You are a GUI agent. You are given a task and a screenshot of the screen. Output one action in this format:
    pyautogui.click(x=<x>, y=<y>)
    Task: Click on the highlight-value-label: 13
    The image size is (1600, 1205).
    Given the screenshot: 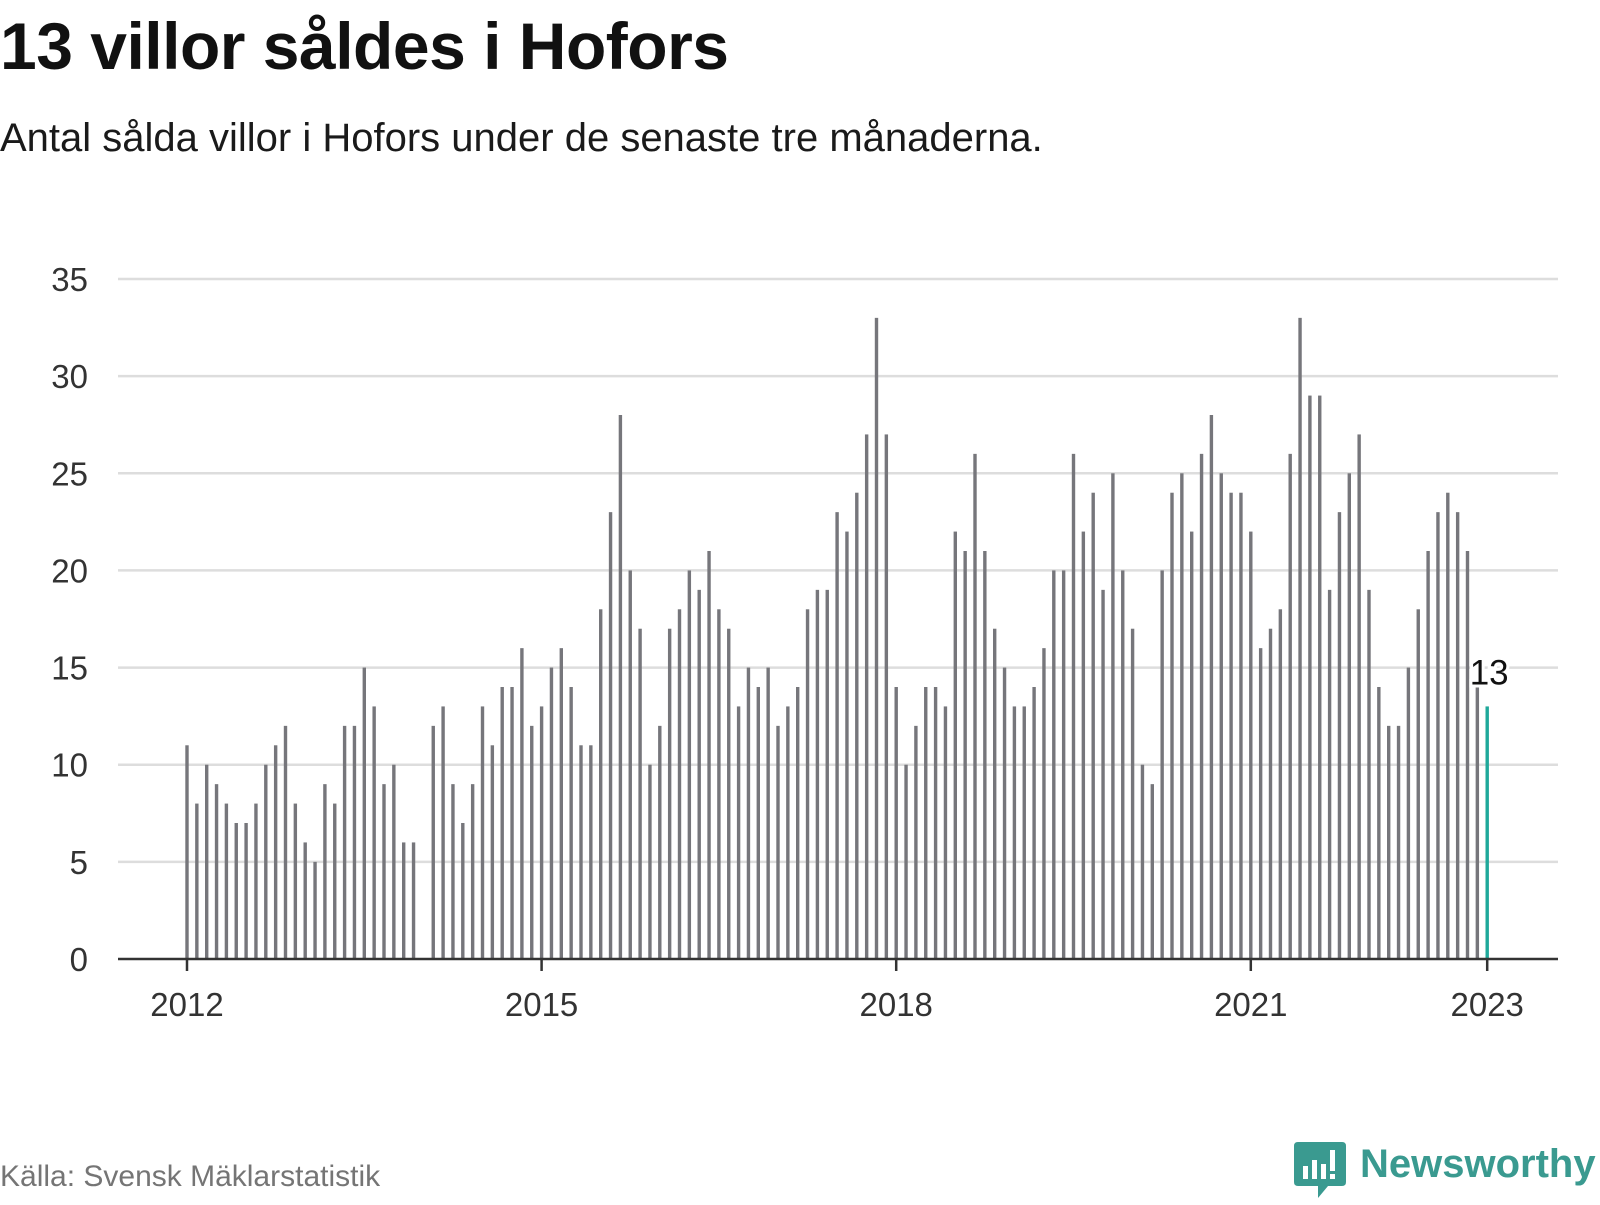 What is the action you would take?
    pyautogui.click(x=1489, y=672)
    